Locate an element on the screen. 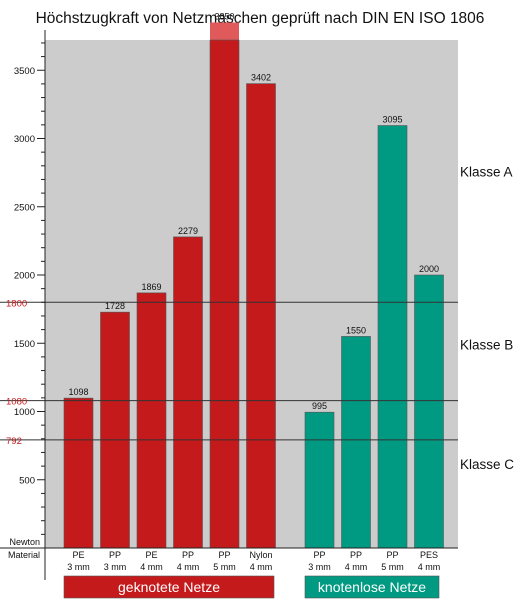 Image resolution: width=520 pixels, height=600 pixels. y-axis-label: Newton is located at coordinates (24, 542).